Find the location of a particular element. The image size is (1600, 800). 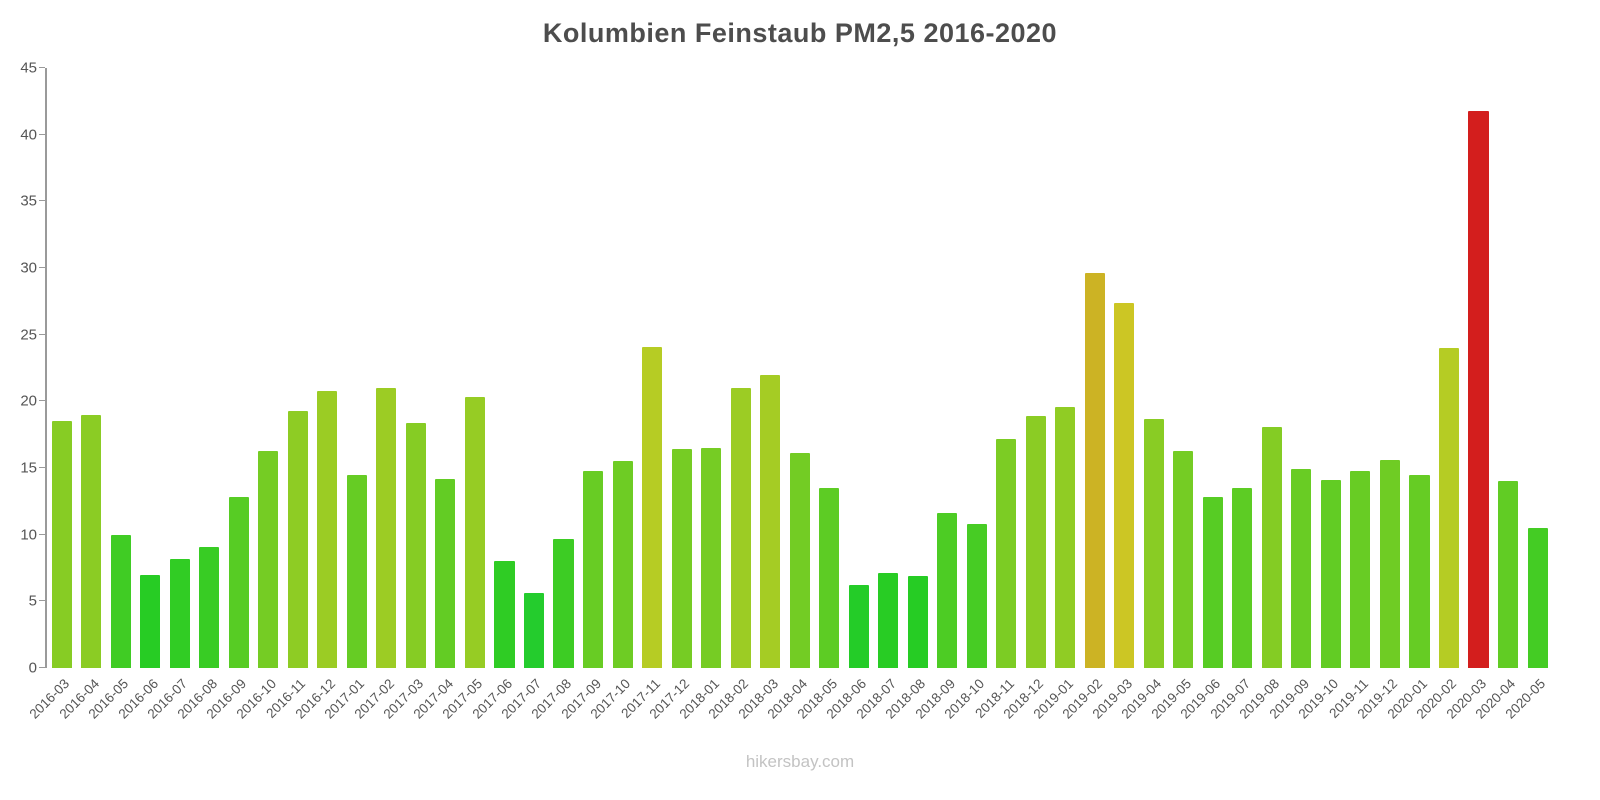

bar-slot: 2018-09 is located at coordinates (937, 395).